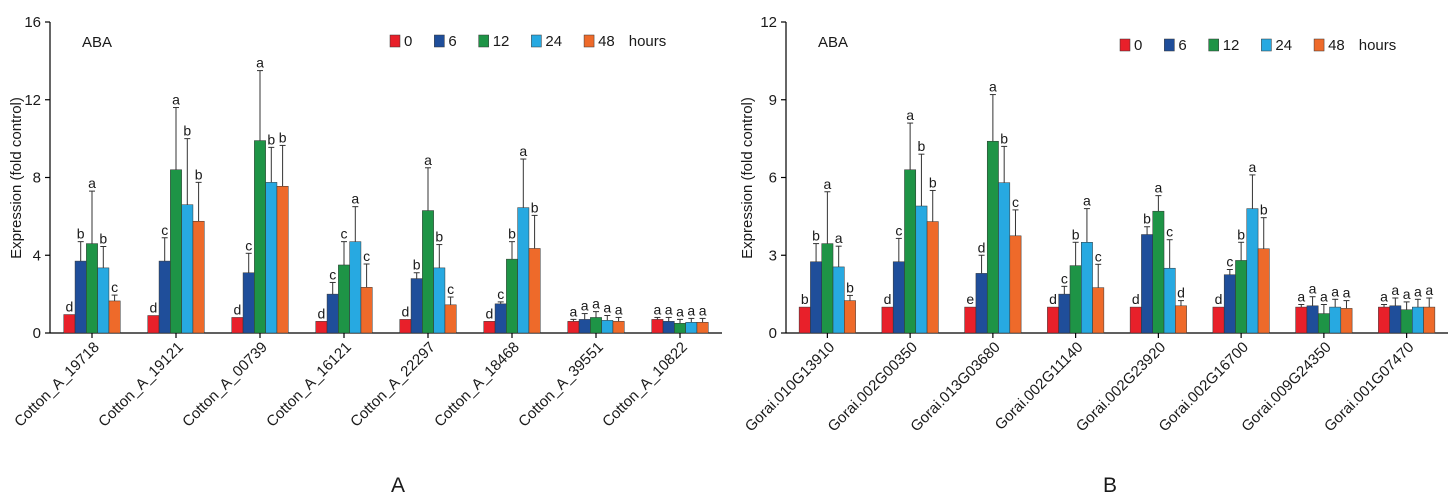 This screenshot has height=498, width=1453. I want to click on x-tick-label: Cotton_A_22297, so click(393, 385).